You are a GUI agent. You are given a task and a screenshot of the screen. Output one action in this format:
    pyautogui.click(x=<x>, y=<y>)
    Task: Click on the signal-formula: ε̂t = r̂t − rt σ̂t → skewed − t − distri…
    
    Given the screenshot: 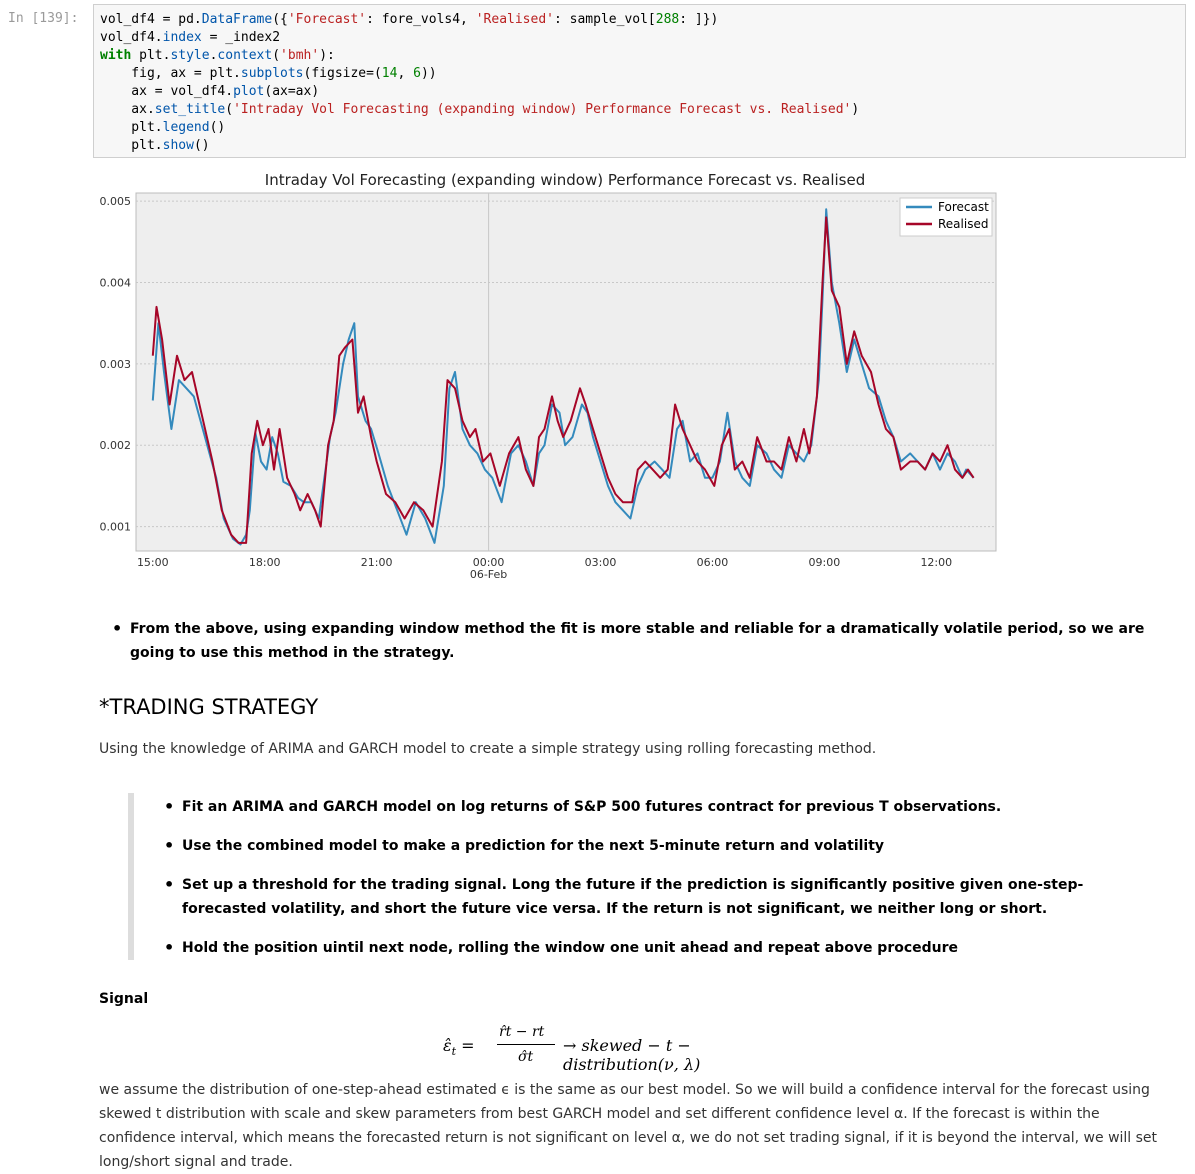 What is the action you would take?
    pyautogui.click(x=623, y=1048)
    